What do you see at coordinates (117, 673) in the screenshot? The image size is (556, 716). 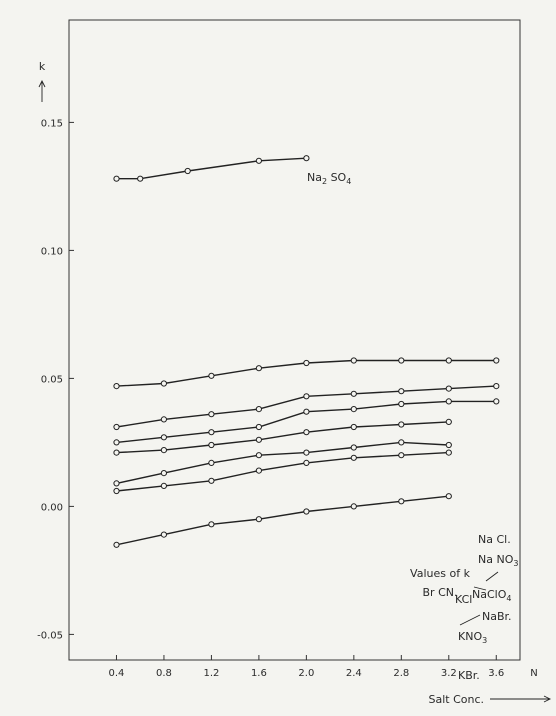 I see `x-tick-label: 0.4` at bounding box center [117, 673].